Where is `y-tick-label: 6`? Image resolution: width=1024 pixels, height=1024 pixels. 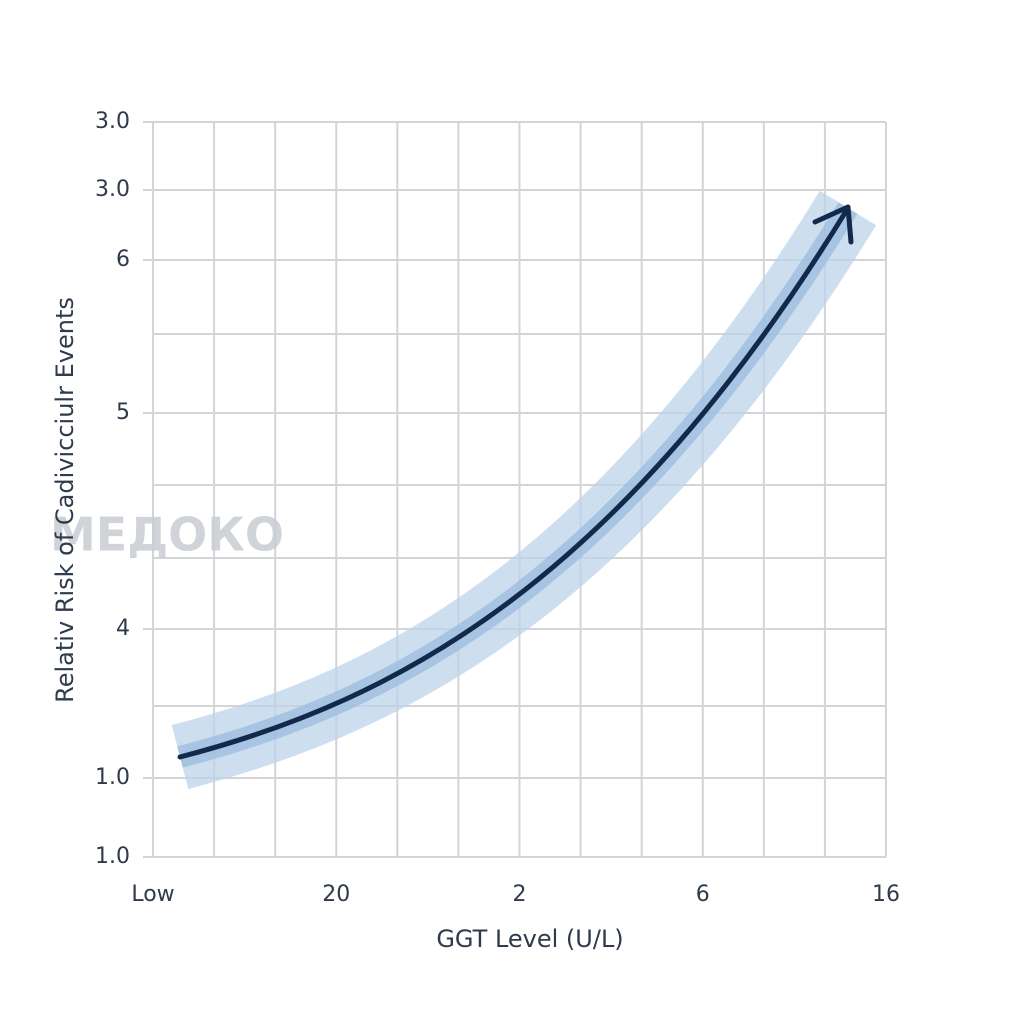 y-tick-label: 6 is located at coordinates (123, 259).